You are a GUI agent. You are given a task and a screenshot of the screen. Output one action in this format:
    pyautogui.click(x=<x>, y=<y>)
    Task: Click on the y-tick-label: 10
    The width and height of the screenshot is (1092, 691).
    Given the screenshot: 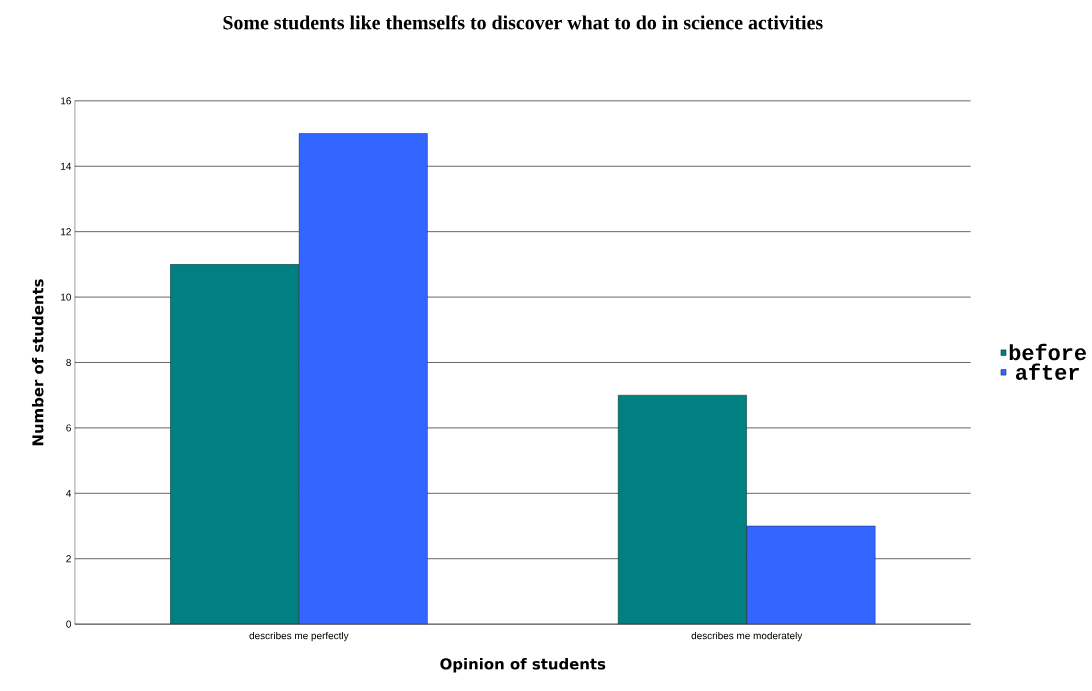 What is the action you would take?
    pyautogui.click(x=66, y=297)
    